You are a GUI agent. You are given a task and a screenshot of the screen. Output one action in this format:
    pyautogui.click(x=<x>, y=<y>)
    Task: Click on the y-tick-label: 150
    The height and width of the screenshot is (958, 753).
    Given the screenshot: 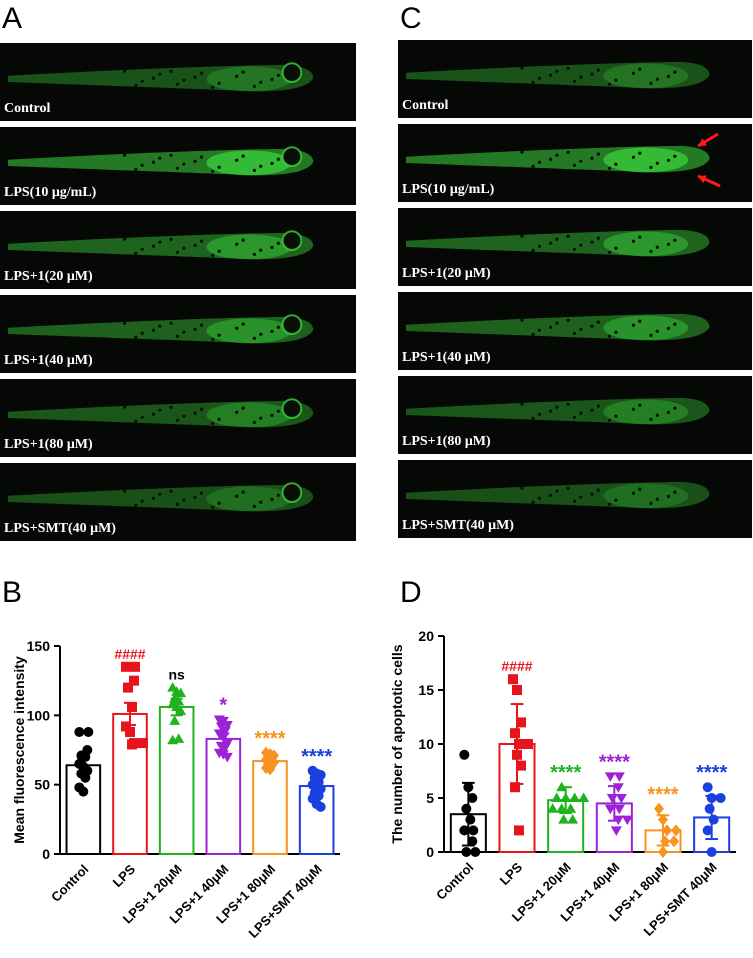 What is the action you would take?
    pyautogui.click(x=39, y=646)
    